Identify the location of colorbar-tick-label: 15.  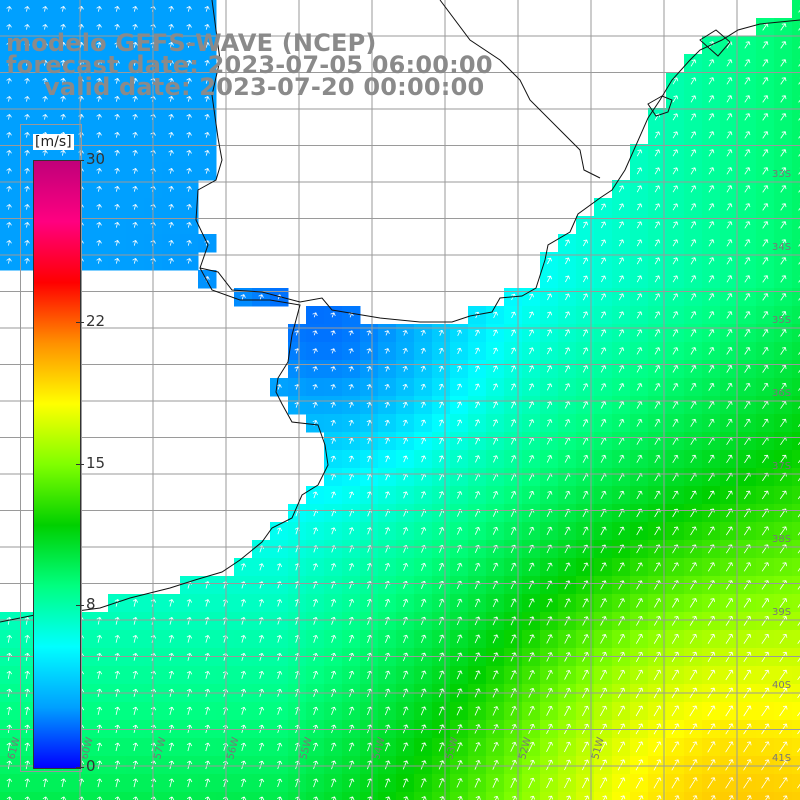
(96, 462).